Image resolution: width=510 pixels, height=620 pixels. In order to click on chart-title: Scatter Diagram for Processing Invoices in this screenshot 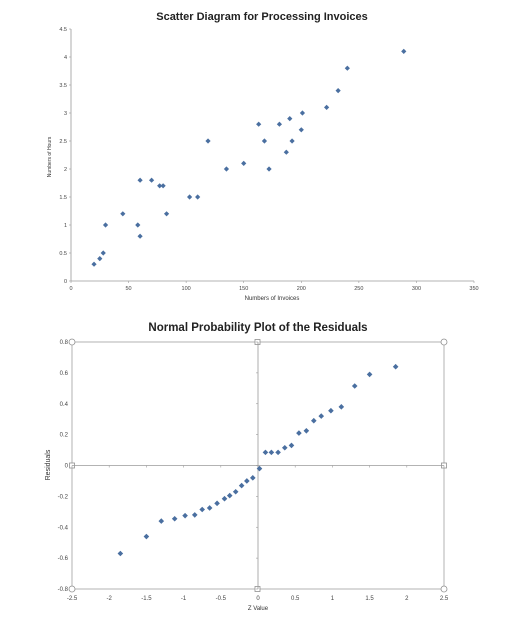, I will do `click(262, 17)`.